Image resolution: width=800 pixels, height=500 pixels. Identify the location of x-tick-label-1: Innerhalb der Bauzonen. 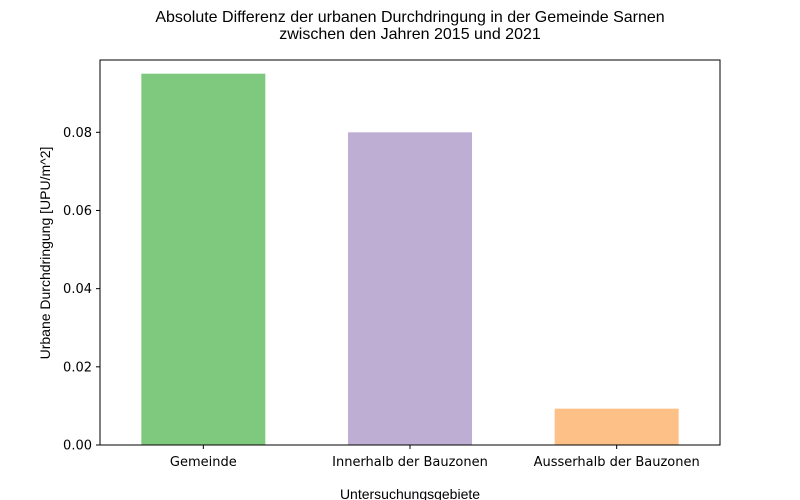
(410, 462).